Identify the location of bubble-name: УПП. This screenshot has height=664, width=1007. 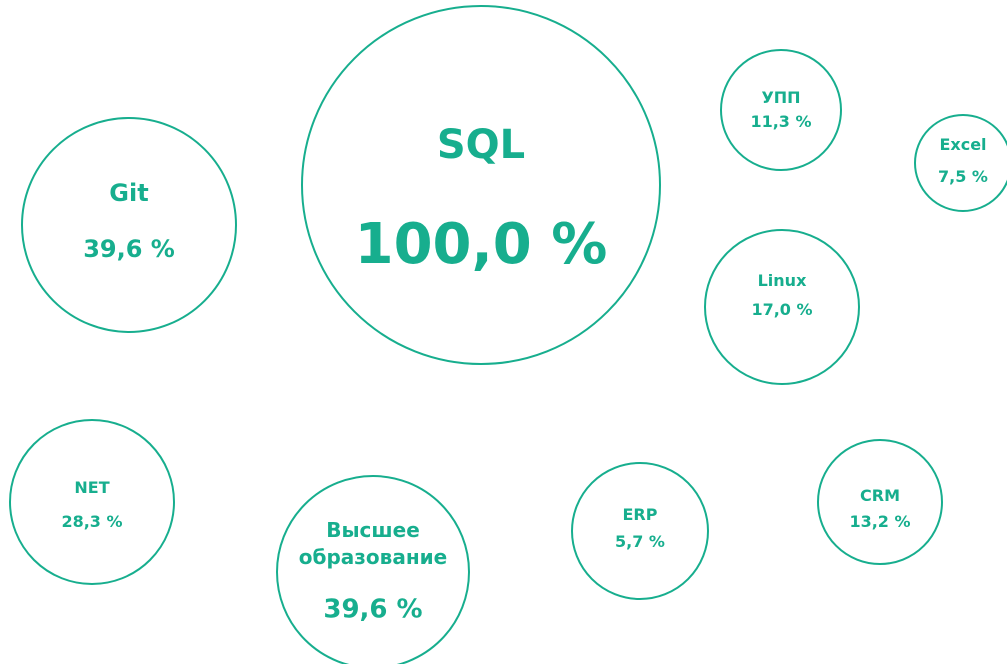
(781, 98).